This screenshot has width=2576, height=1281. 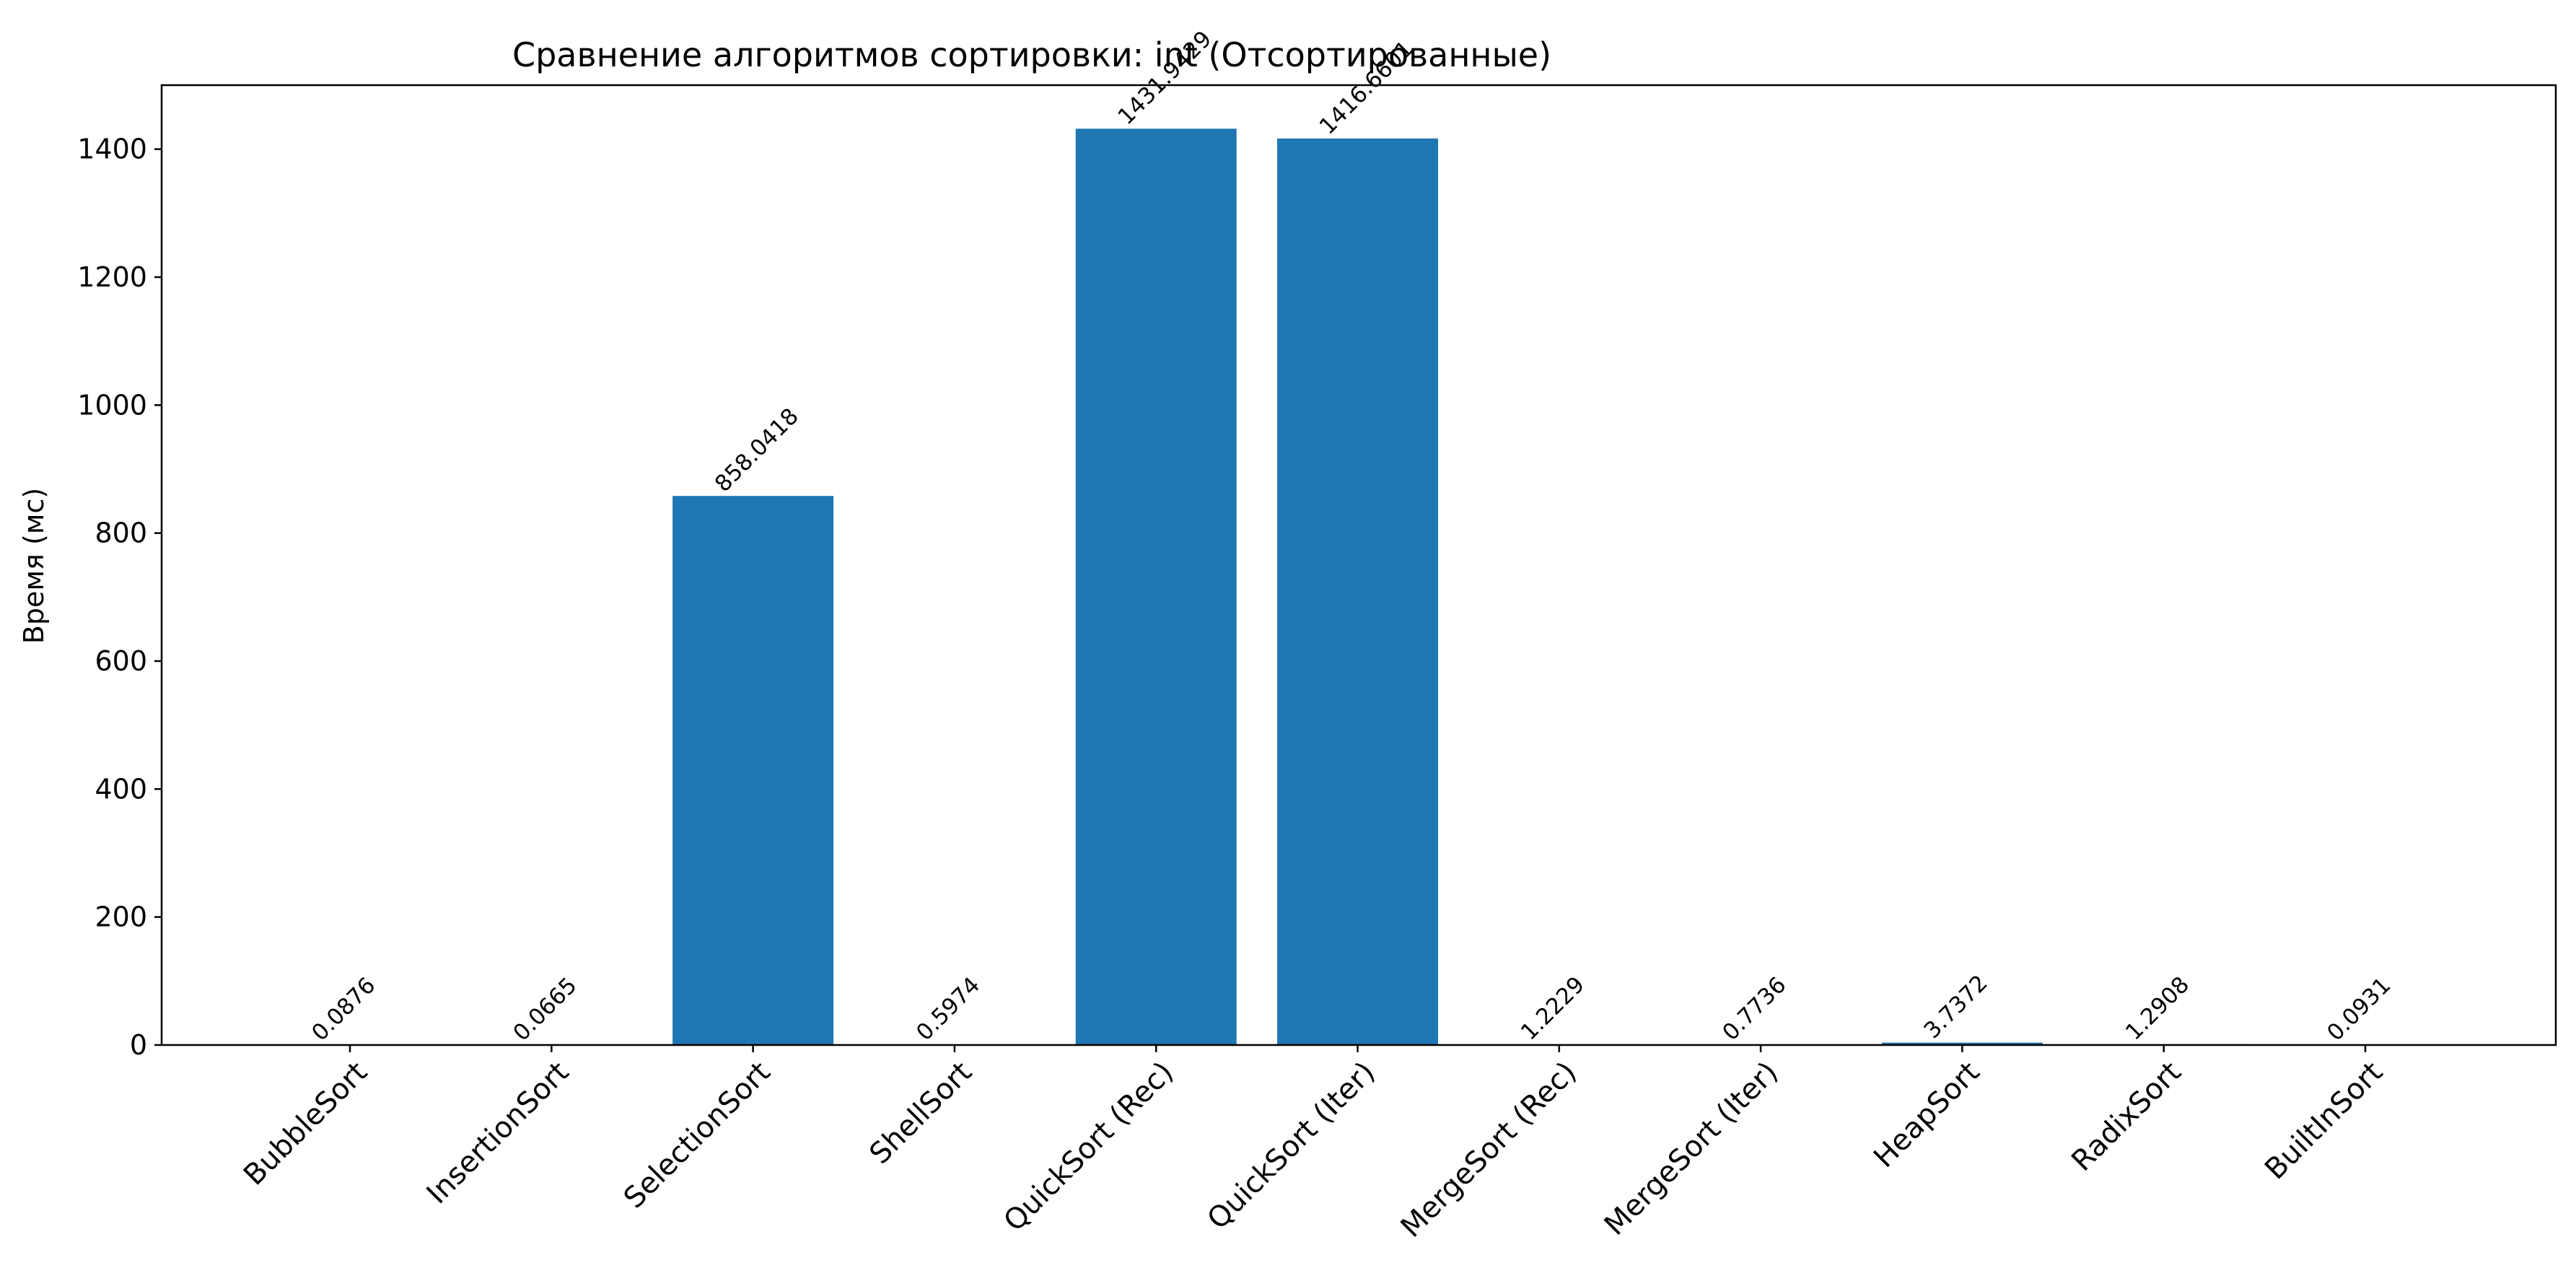 What do you see at coordinates (1691, 1149) in the screenshot?
I see `x-tick-label: MergeSort (Iter)` at bounding box center [1691, 1149].